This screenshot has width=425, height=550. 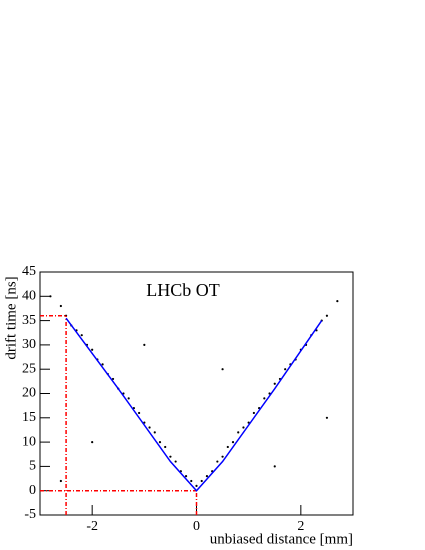 What do you see at coordinates (29, 441) in the screenshot?
I see `y-tick-label: 10` at bounding box center [29, 441].